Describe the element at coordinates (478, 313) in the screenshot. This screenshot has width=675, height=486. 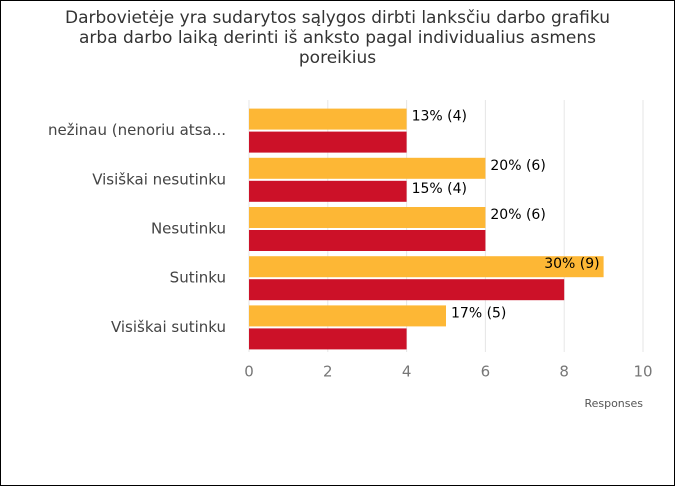
I see `data-label: 17% (5)` at that location.